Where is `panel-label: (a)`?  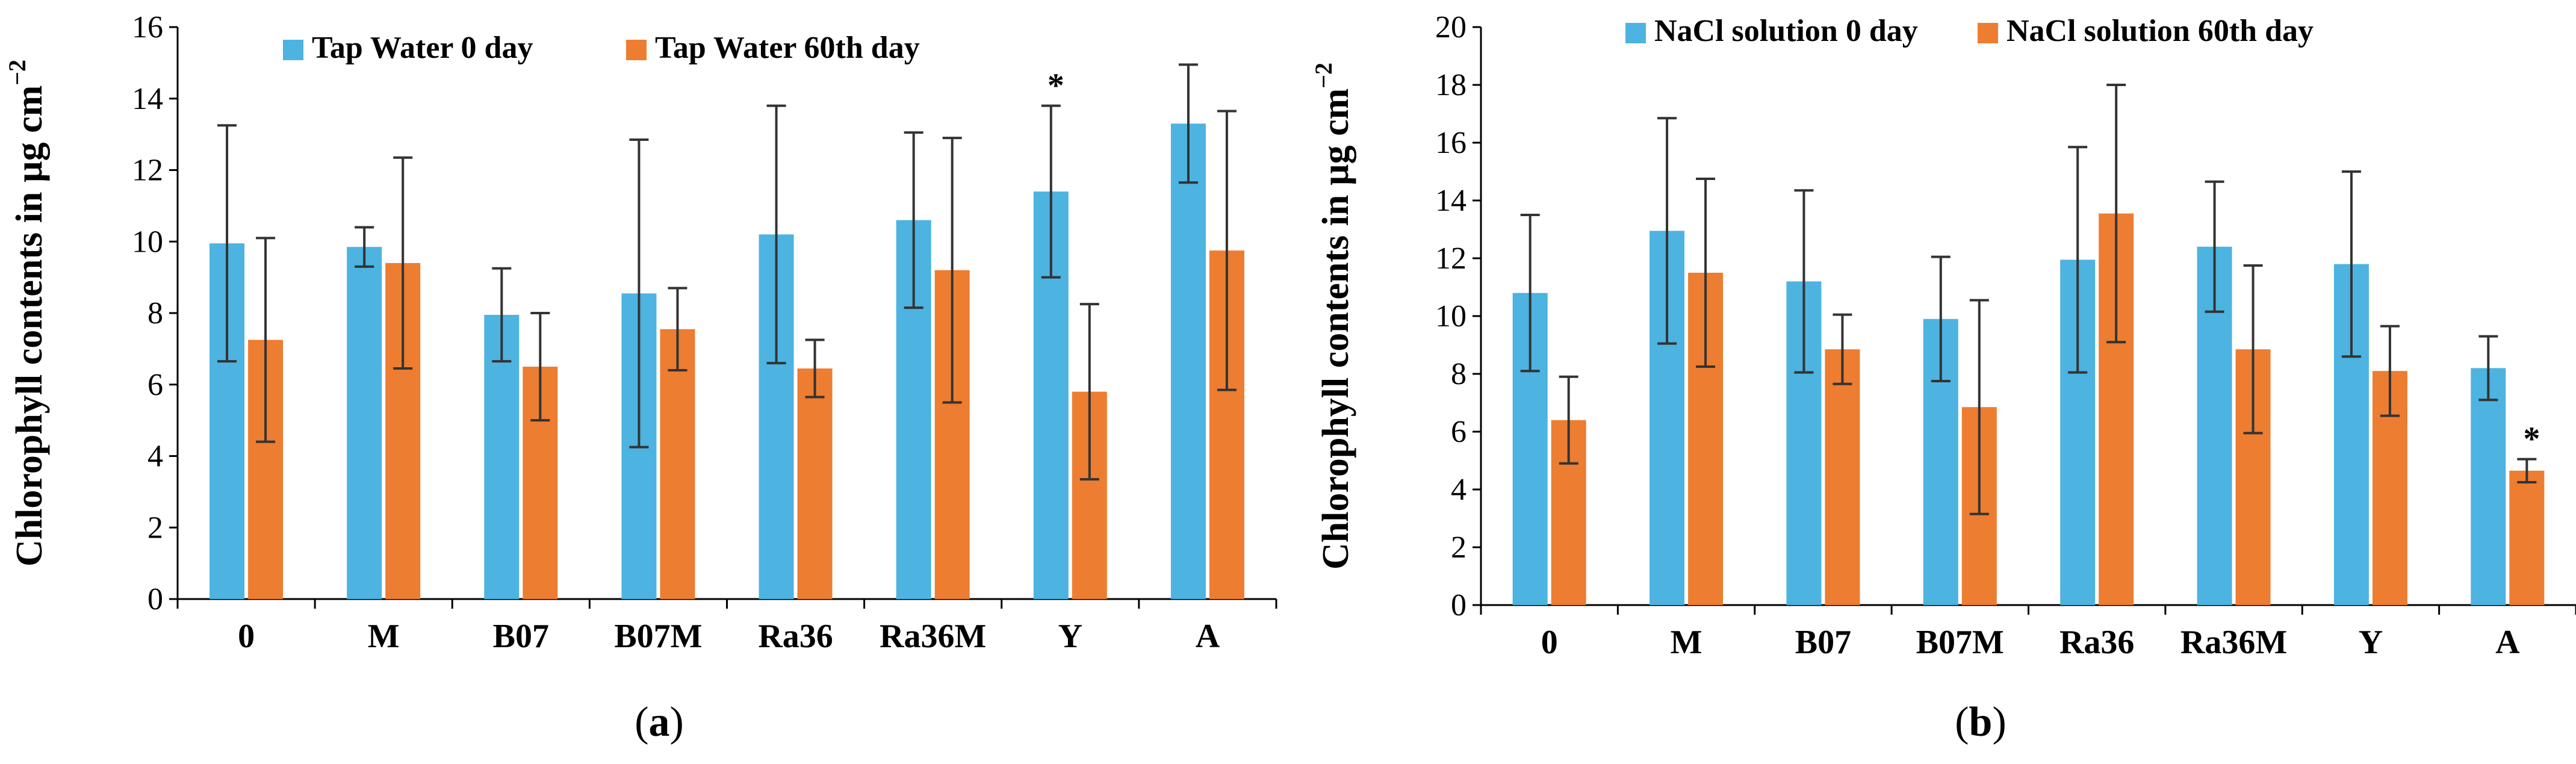
panel-label: (a) is located at coordinates (659, 722).